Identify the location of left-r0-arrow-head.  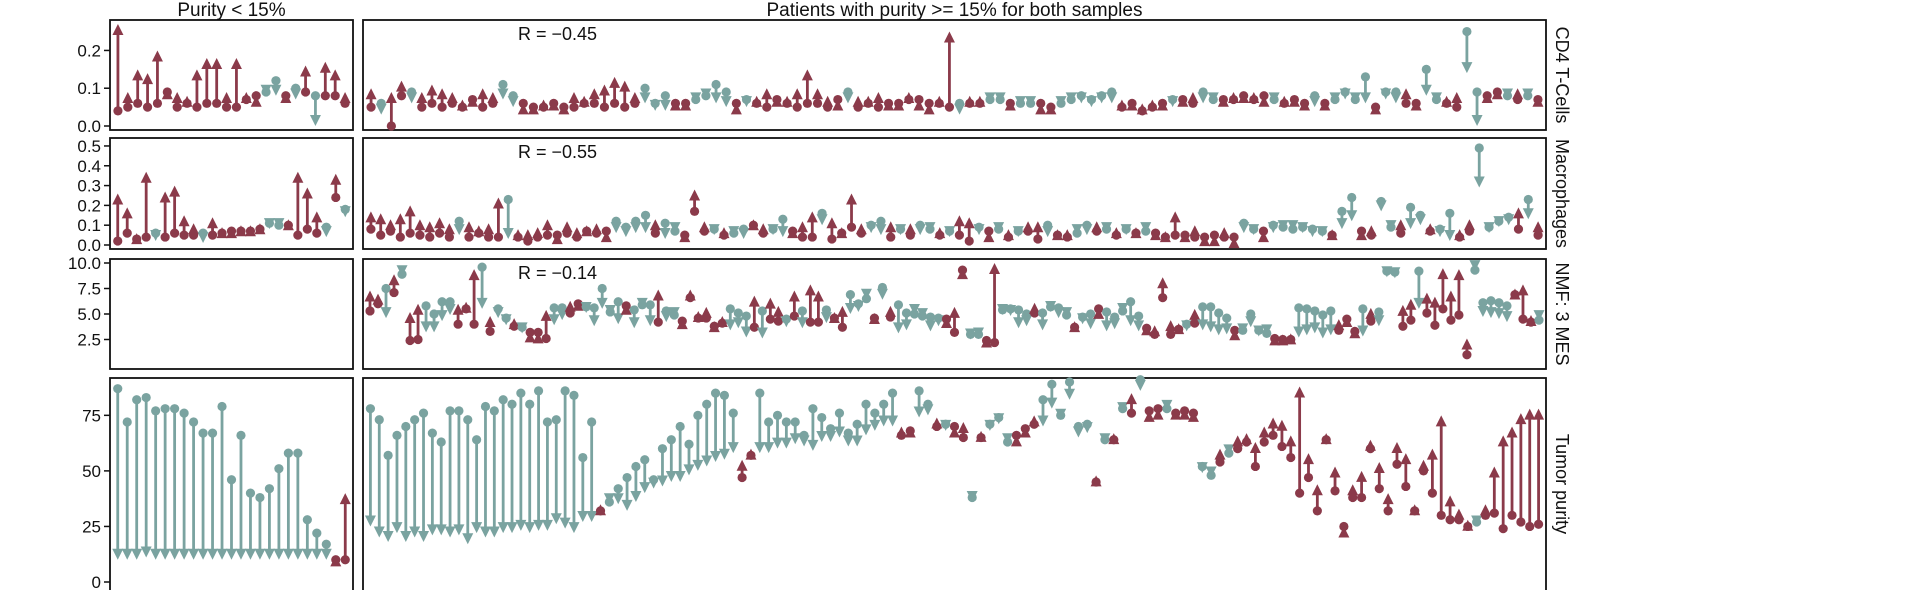
(157, 56).